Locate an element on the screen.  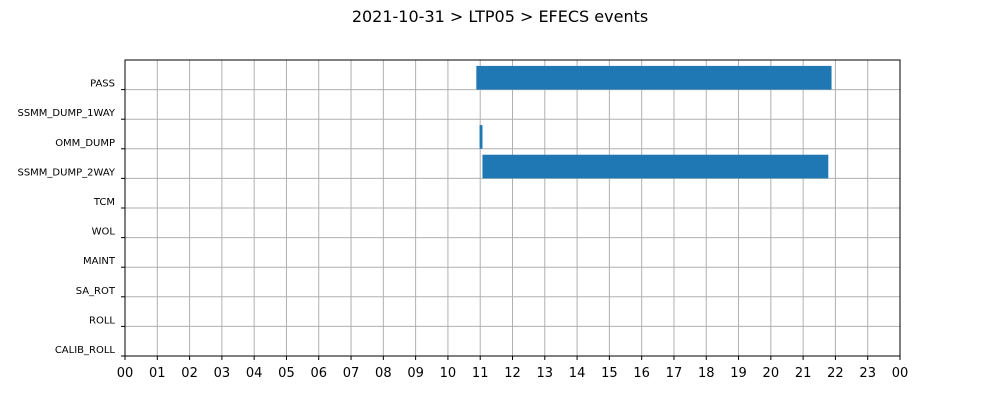
x-tick-label: 23 is located at coordinates (867, 373).